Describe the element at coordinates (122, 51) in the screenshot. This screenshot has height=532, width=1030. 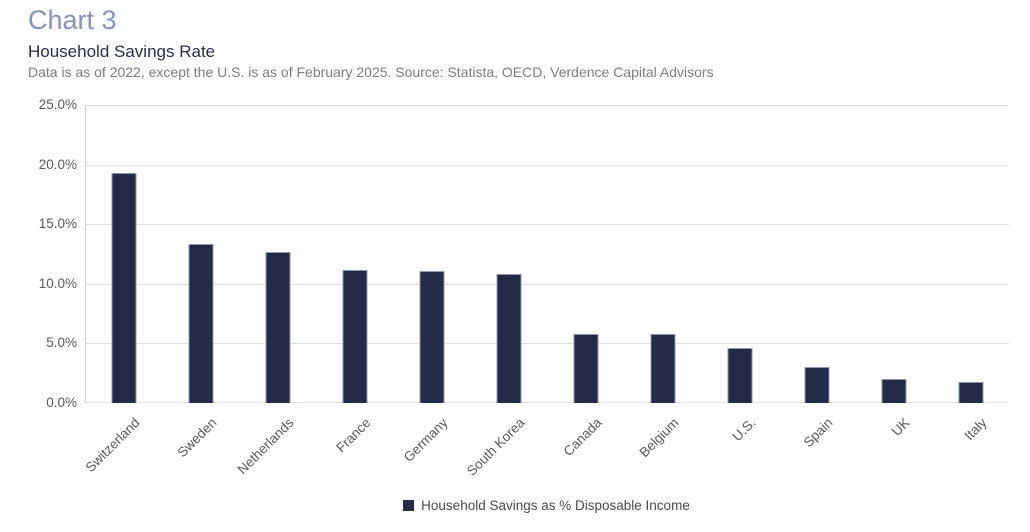
I see `chart-title: Household Savings Rate` at that location.